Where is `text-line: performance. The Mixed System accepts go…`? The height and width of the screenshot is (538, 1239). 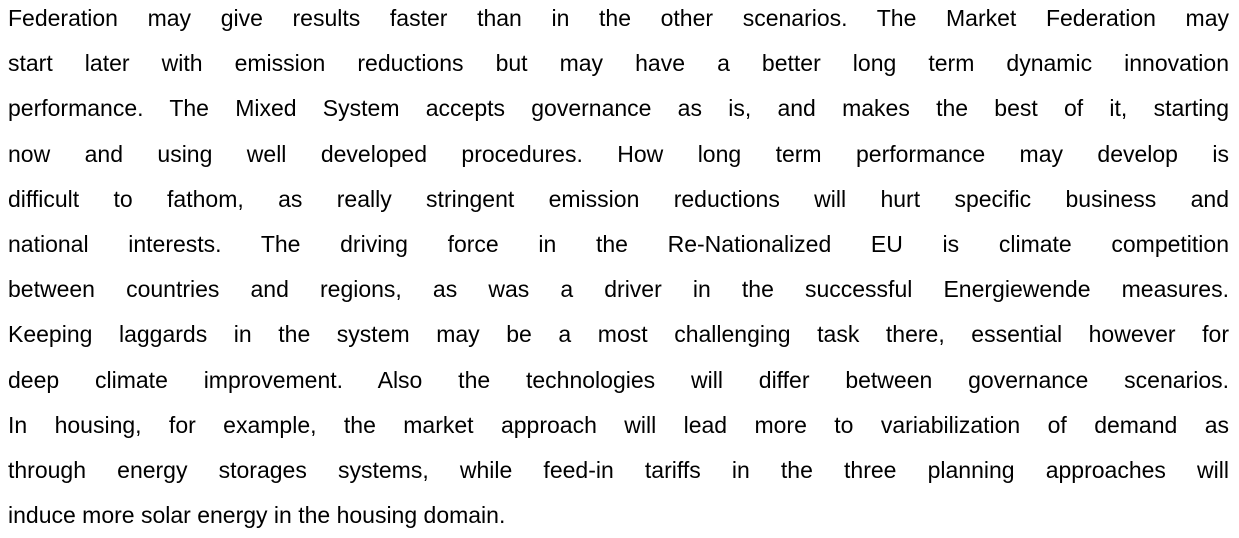 text-line: performance. The Mixed System accepts go… is located at coordinates (618, 108).